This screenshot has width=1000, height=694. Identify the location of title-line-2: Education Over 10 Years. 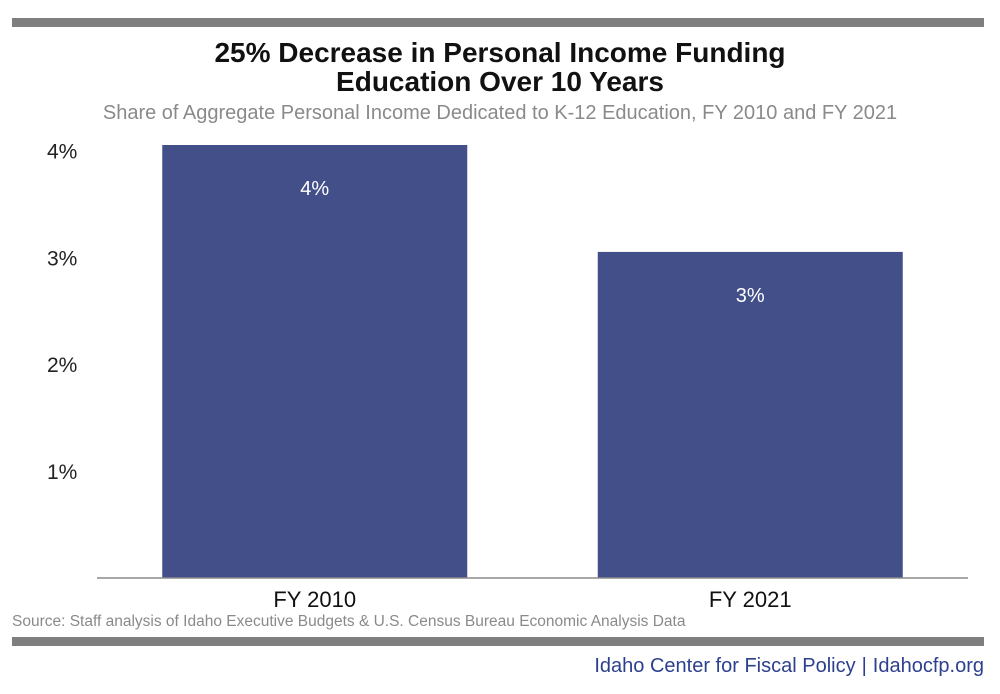
(500, 81).